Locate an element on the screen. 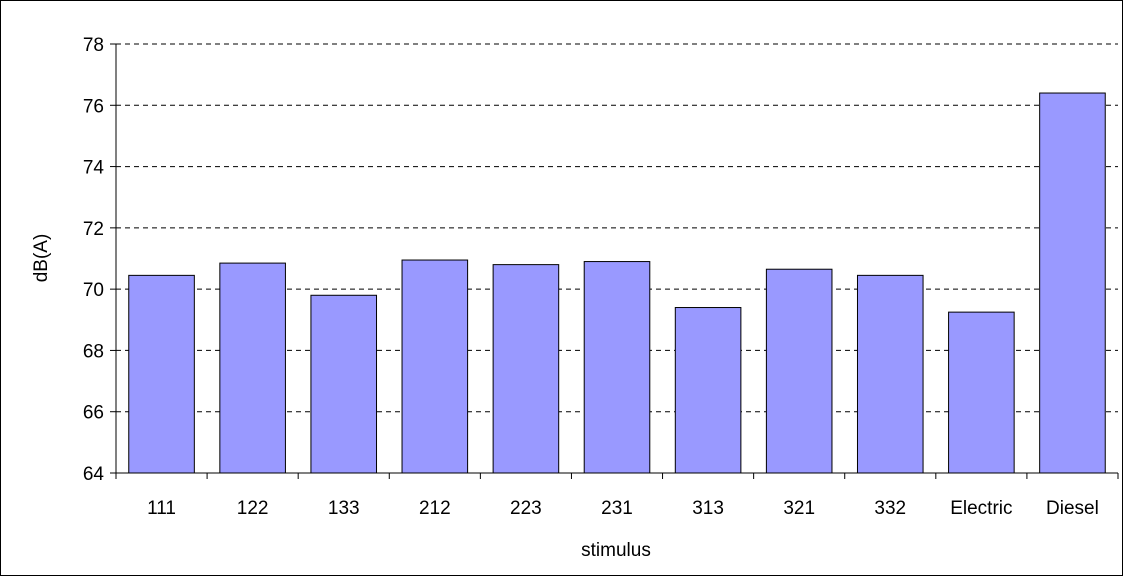  x-tick-label: 133 is located at coordinates (344, 508).